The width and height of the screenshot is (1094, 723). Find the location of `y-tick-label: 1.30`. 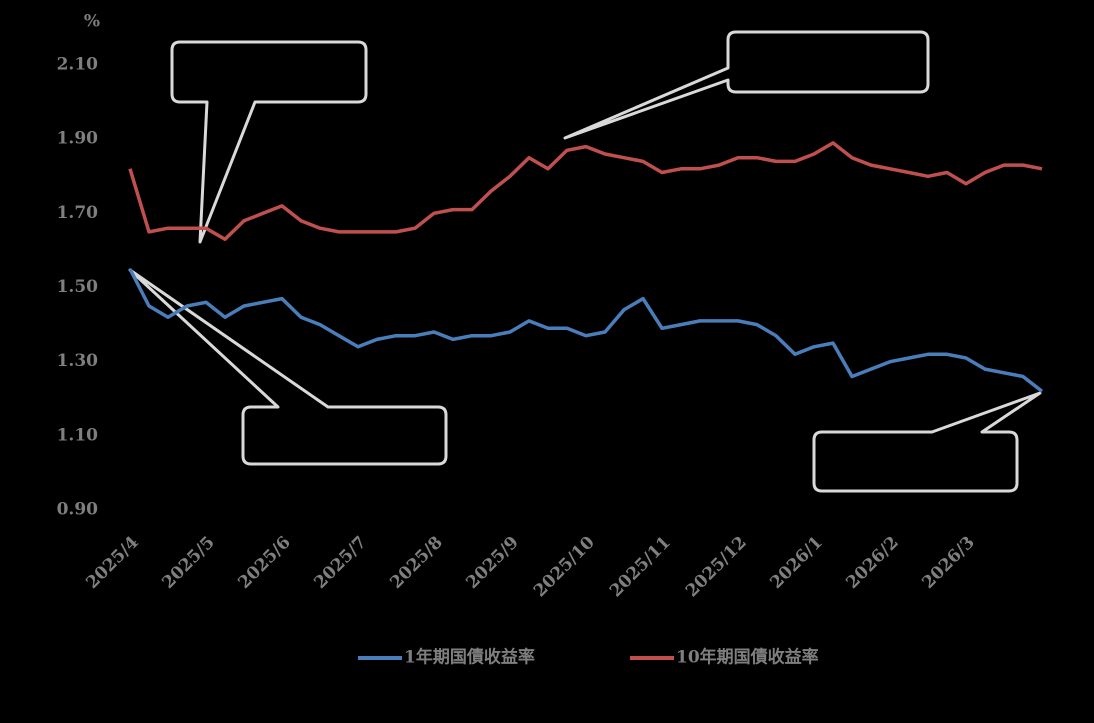

y-tick-label: 1.30 is located at coordinates (78, 361).